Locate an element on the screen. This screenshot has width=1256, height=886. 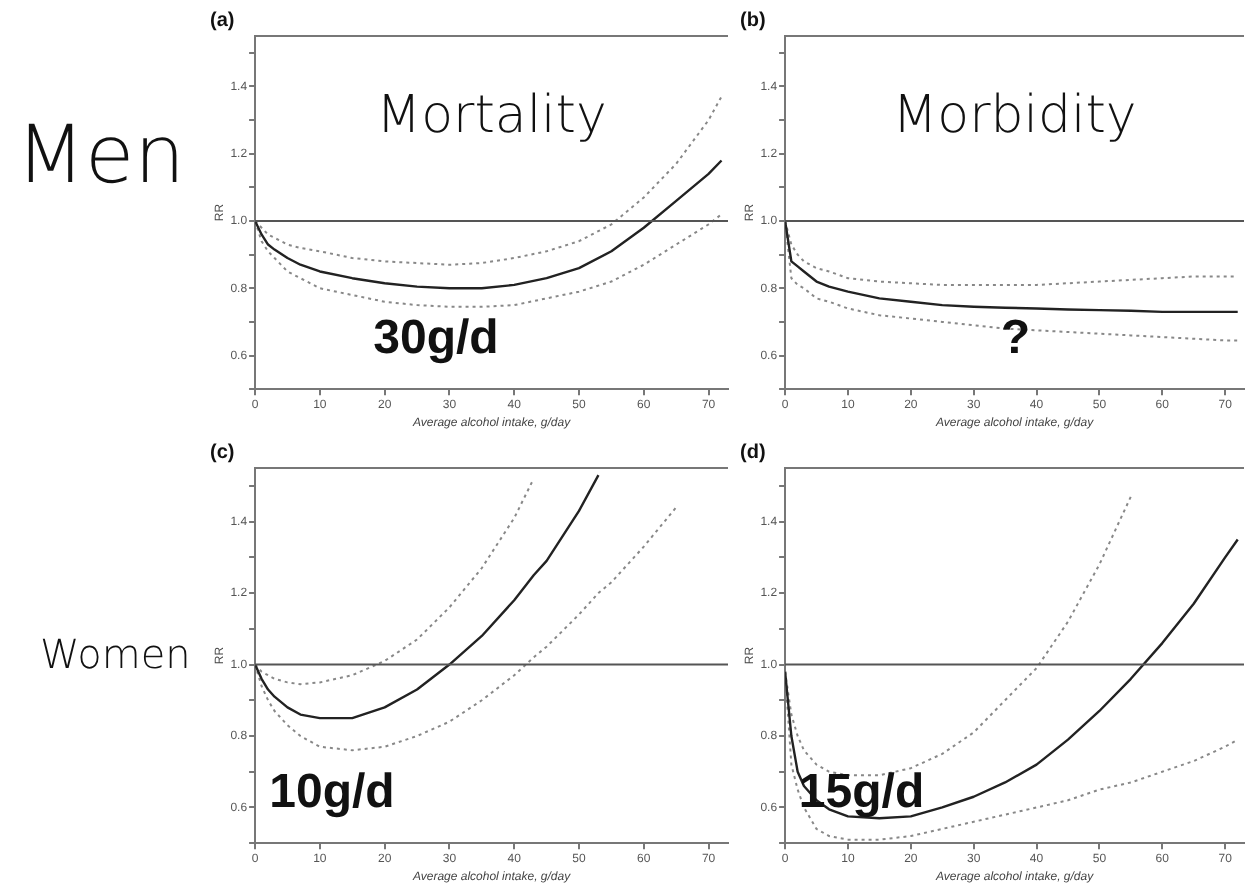
annotation: 30g/d is located at coordinates (436, 338).